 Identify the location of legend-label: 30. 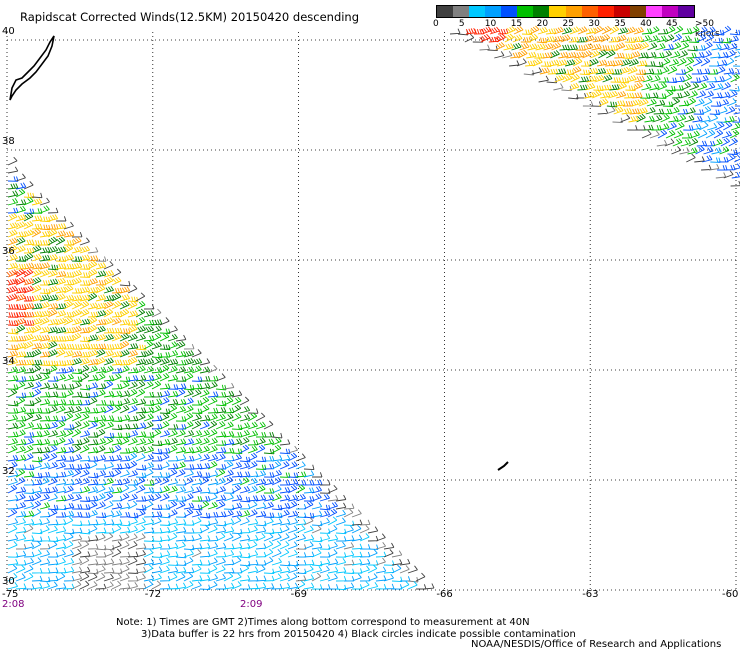
(594, 24).